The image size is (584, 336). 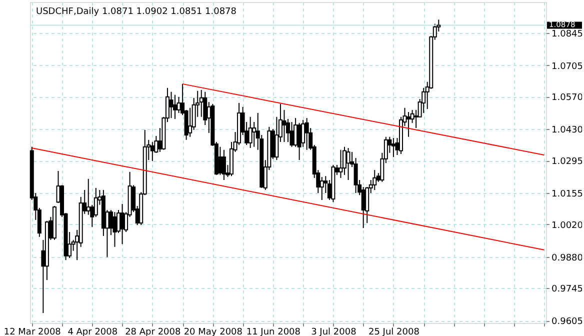 I want to click on x-tick-label: 11 Jun 2008, so click(x=273, y=332).